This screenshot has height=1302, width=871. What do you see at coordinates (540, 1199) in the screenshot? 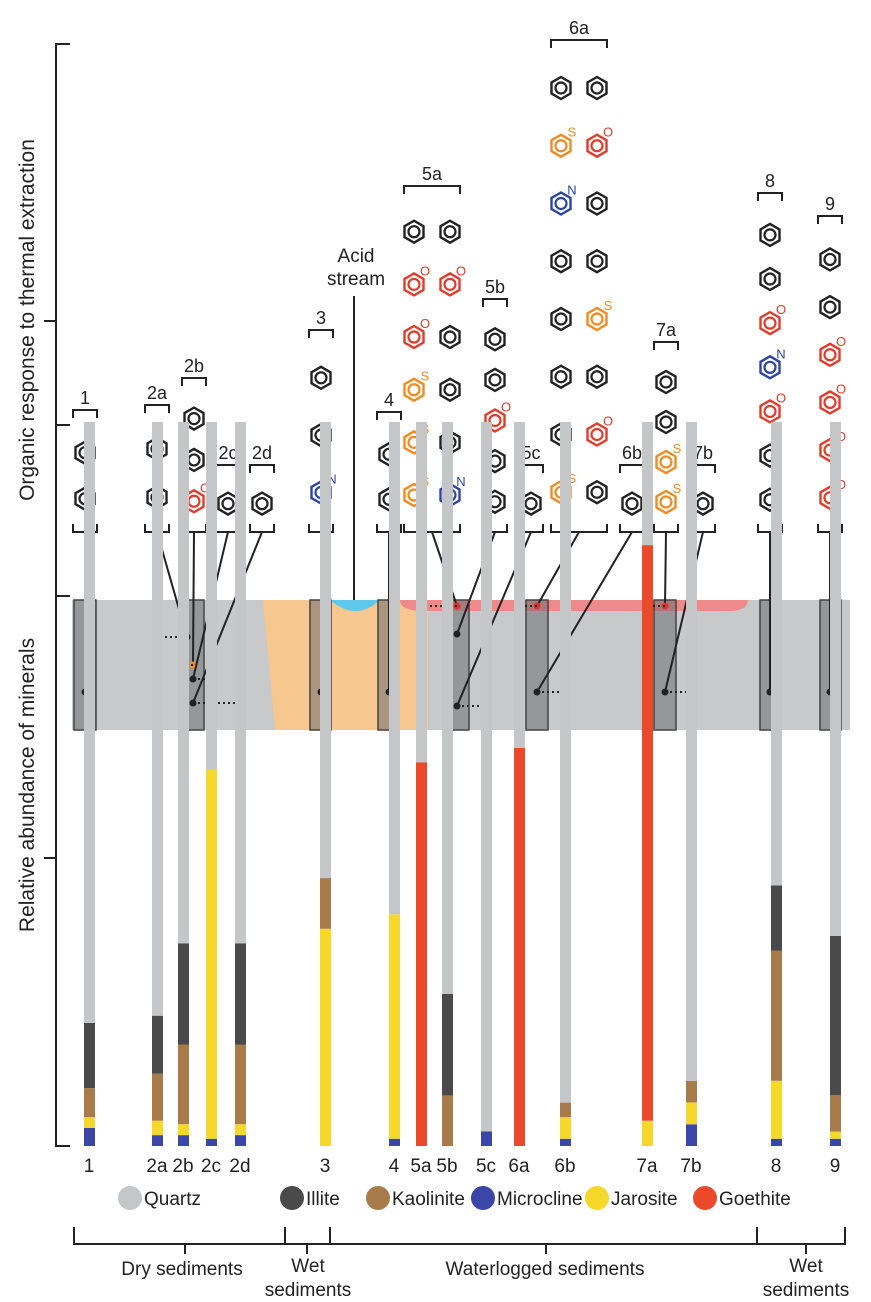
I see `legend-label: Microcline` at bounding box center [540, 1199].